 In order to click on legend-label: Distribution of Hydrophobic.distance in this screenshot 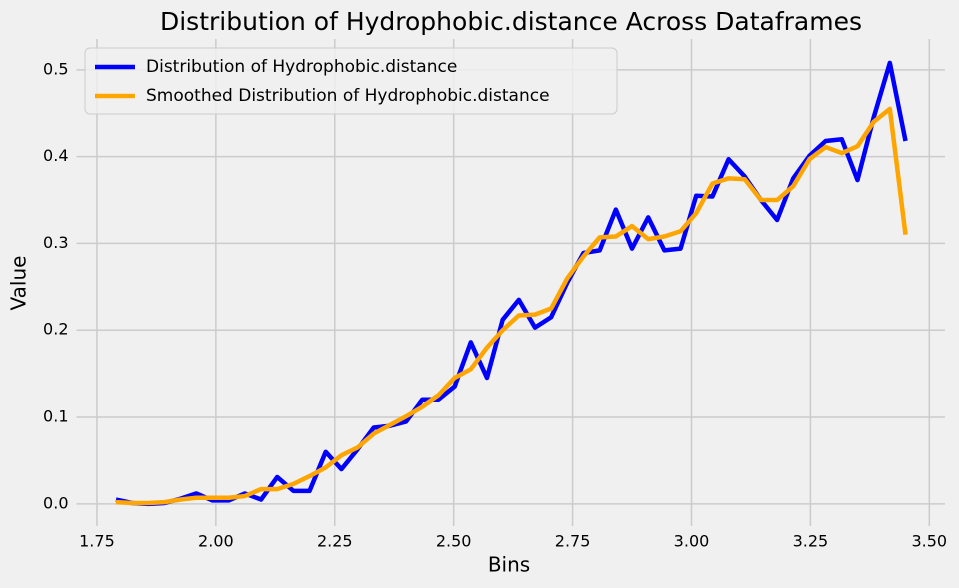, I will do `click(301, 67)`.